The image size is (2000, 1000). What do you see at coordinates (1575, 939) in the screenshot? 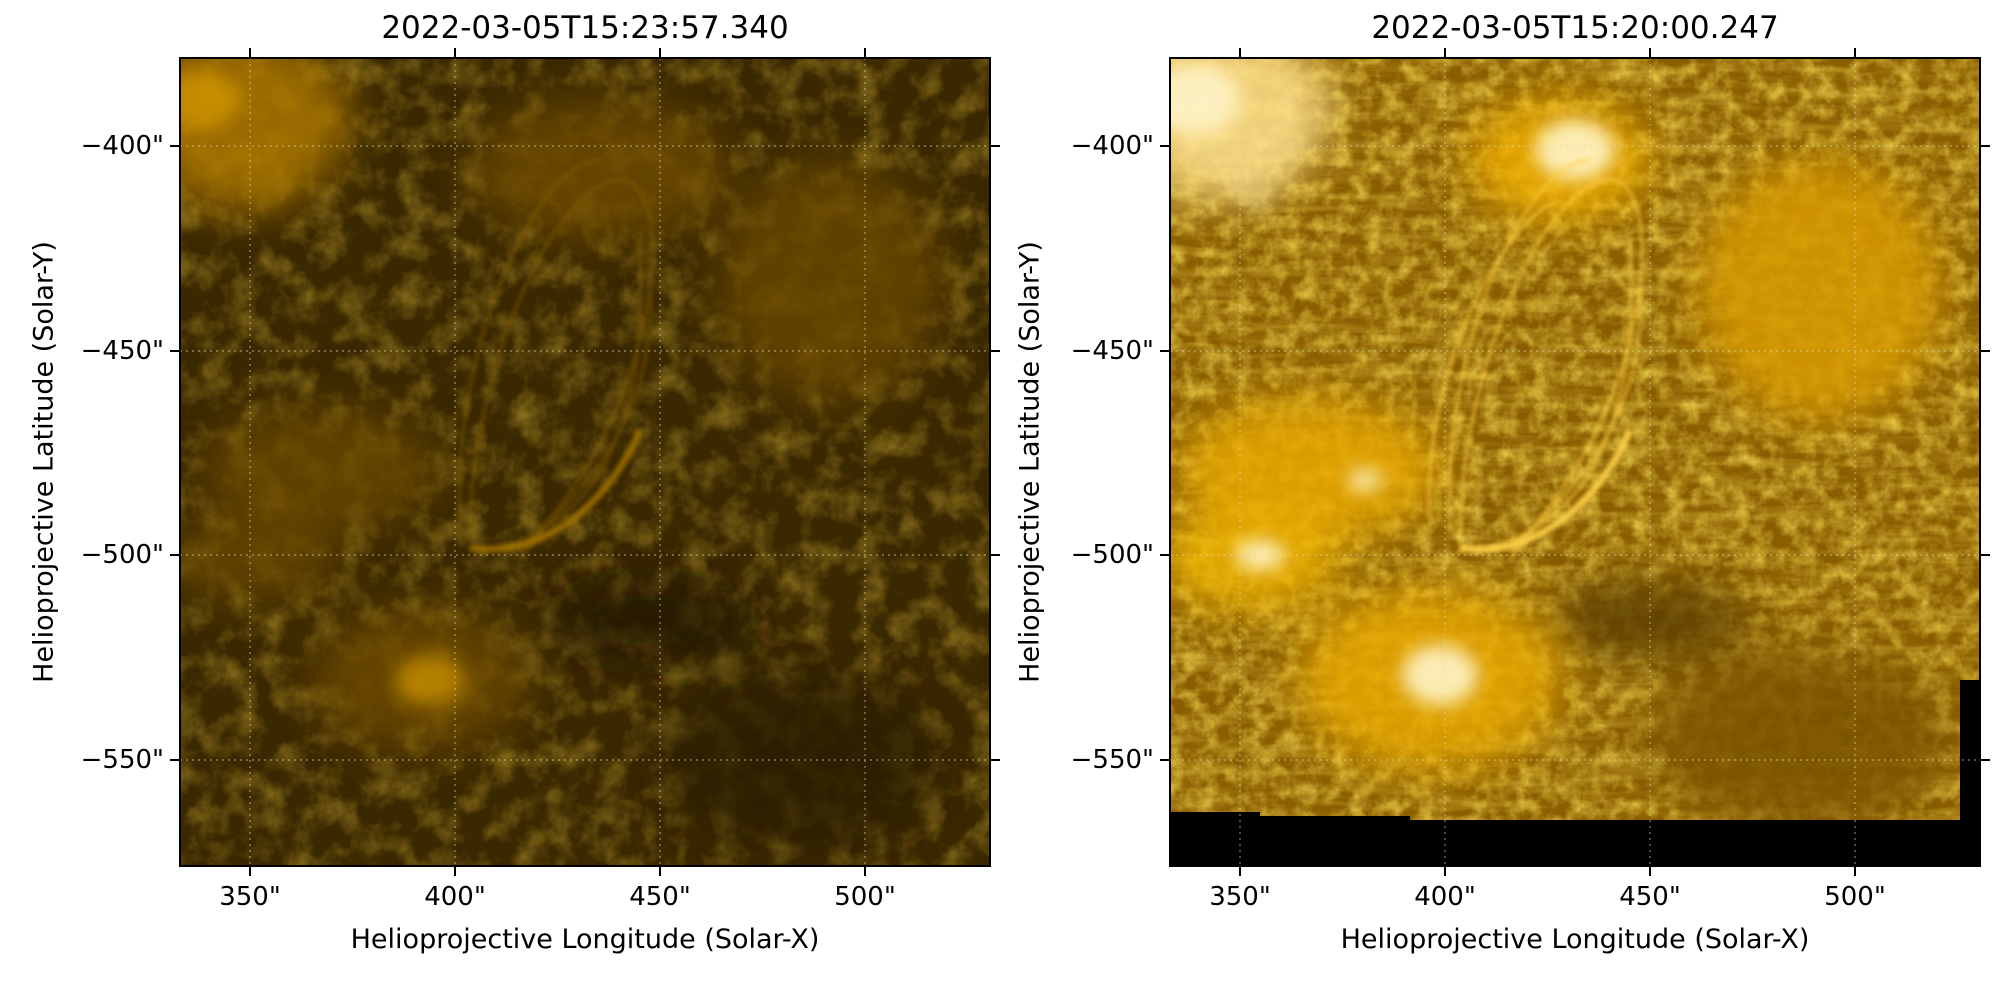
I see `right-x-axis-label: Helioprojective Longitude (Solar-X)` at bounding box center [1575, 939].